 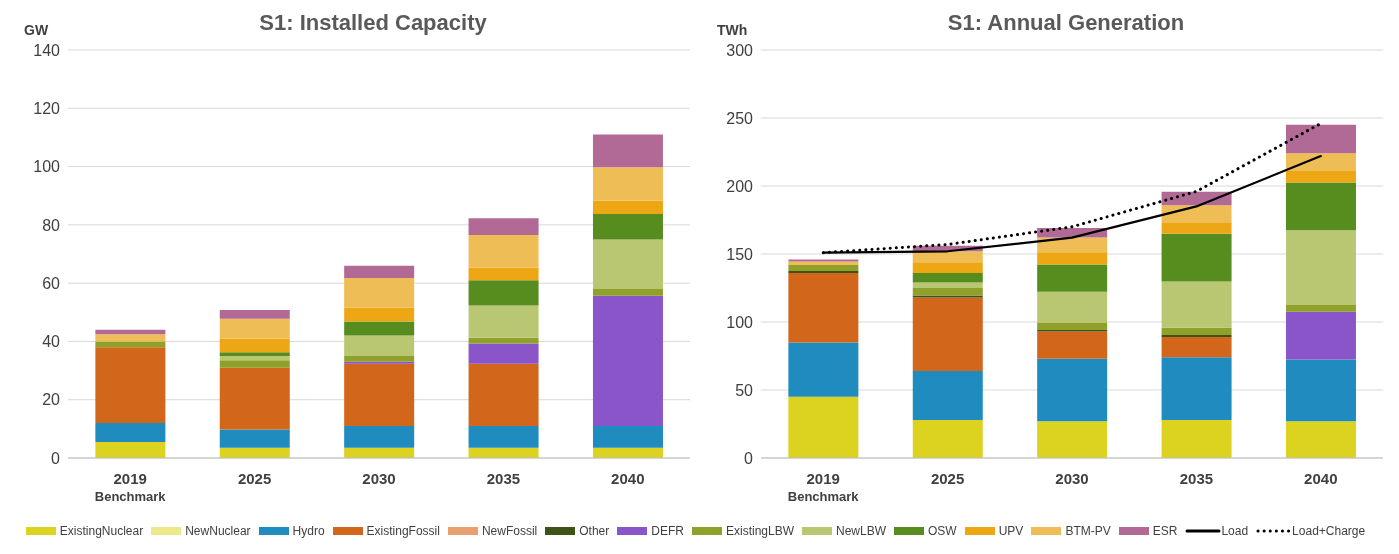 I want to click on y-axis-title: TWh, so click(x=732, y=30).